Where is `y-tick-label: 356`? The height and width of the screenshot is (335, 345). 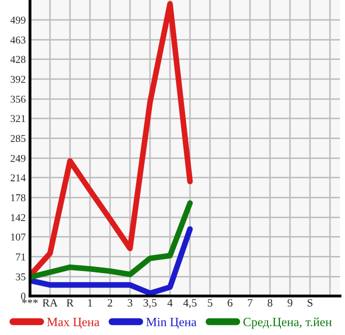 y-tick-label: 356 is located at coordinates (18, 99).